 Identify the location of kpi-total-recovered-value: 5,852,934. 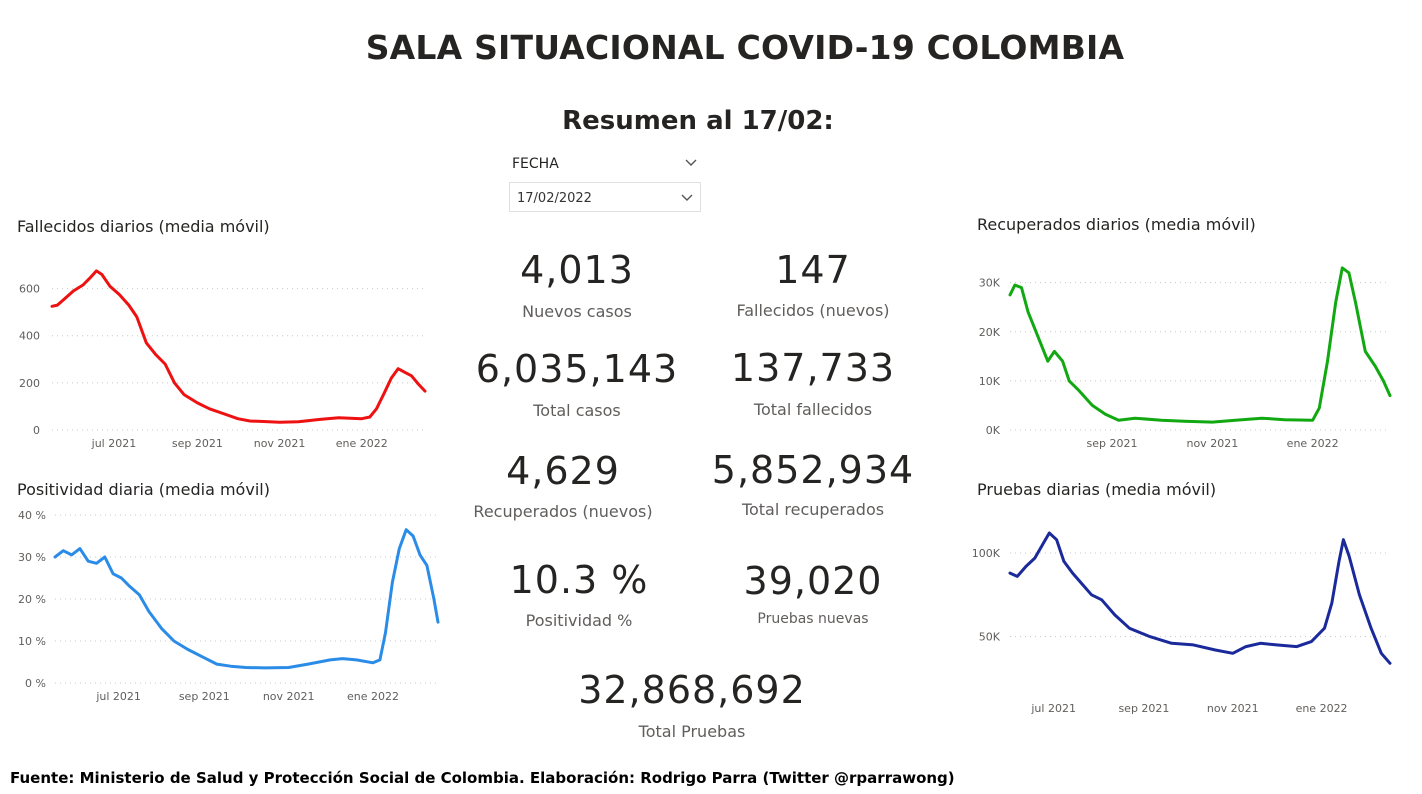
(813, 470).